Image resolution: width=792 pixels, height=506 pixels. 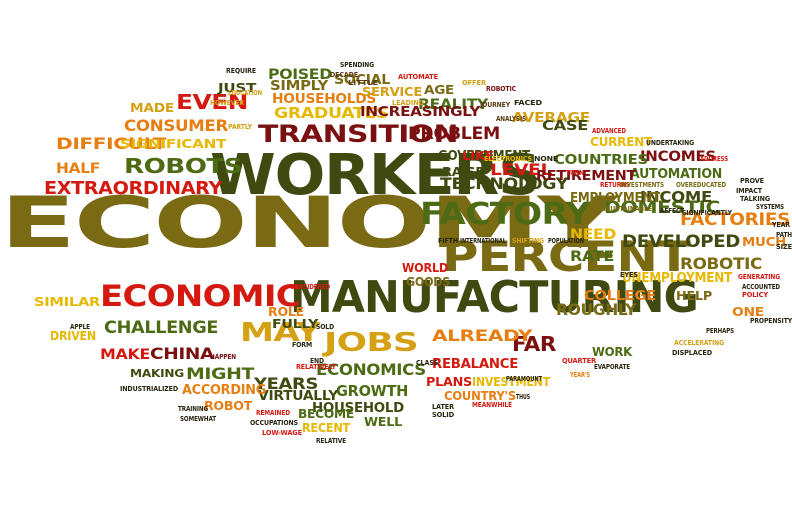 What do you see at coordinates (483, 241) in the screenshot?
I see `cloud-word: INTERNATIONAL` at bounding box center [483, 241].